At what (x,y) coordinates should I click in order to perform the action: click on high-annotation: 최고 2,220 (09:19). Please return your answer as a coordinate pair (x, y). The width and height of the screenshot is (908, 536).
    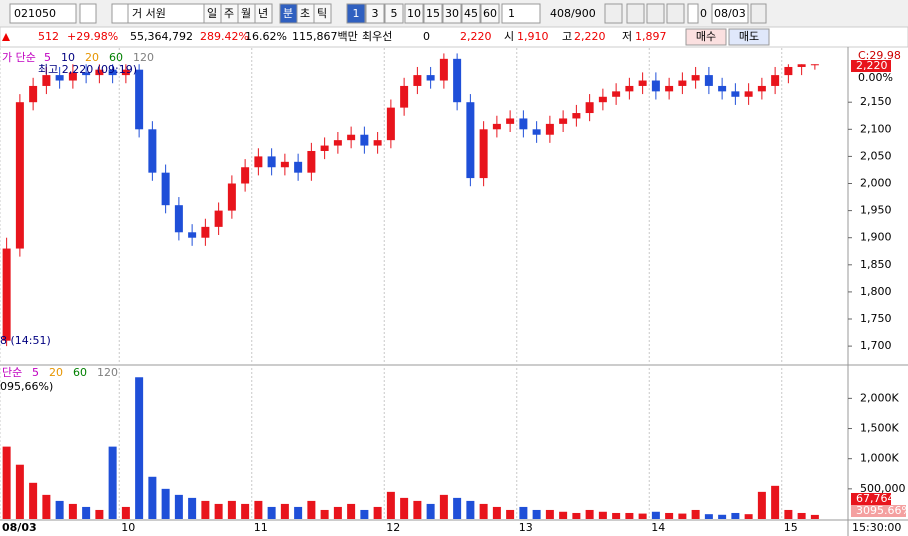
    Looking at the image, I should click on (87, 69).